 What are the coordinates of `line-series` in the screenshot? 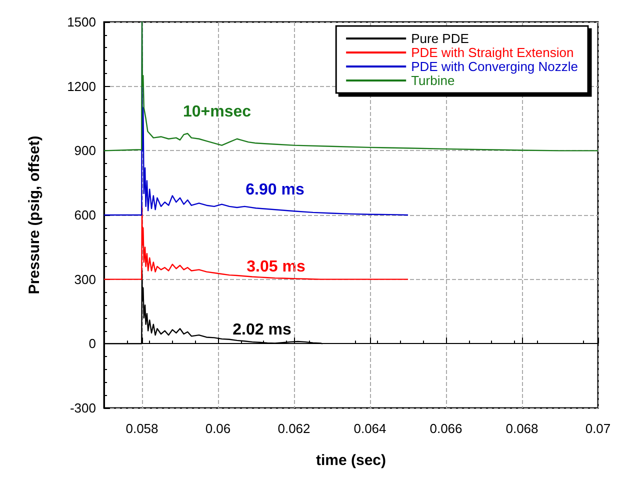 It's located at (256, 243).